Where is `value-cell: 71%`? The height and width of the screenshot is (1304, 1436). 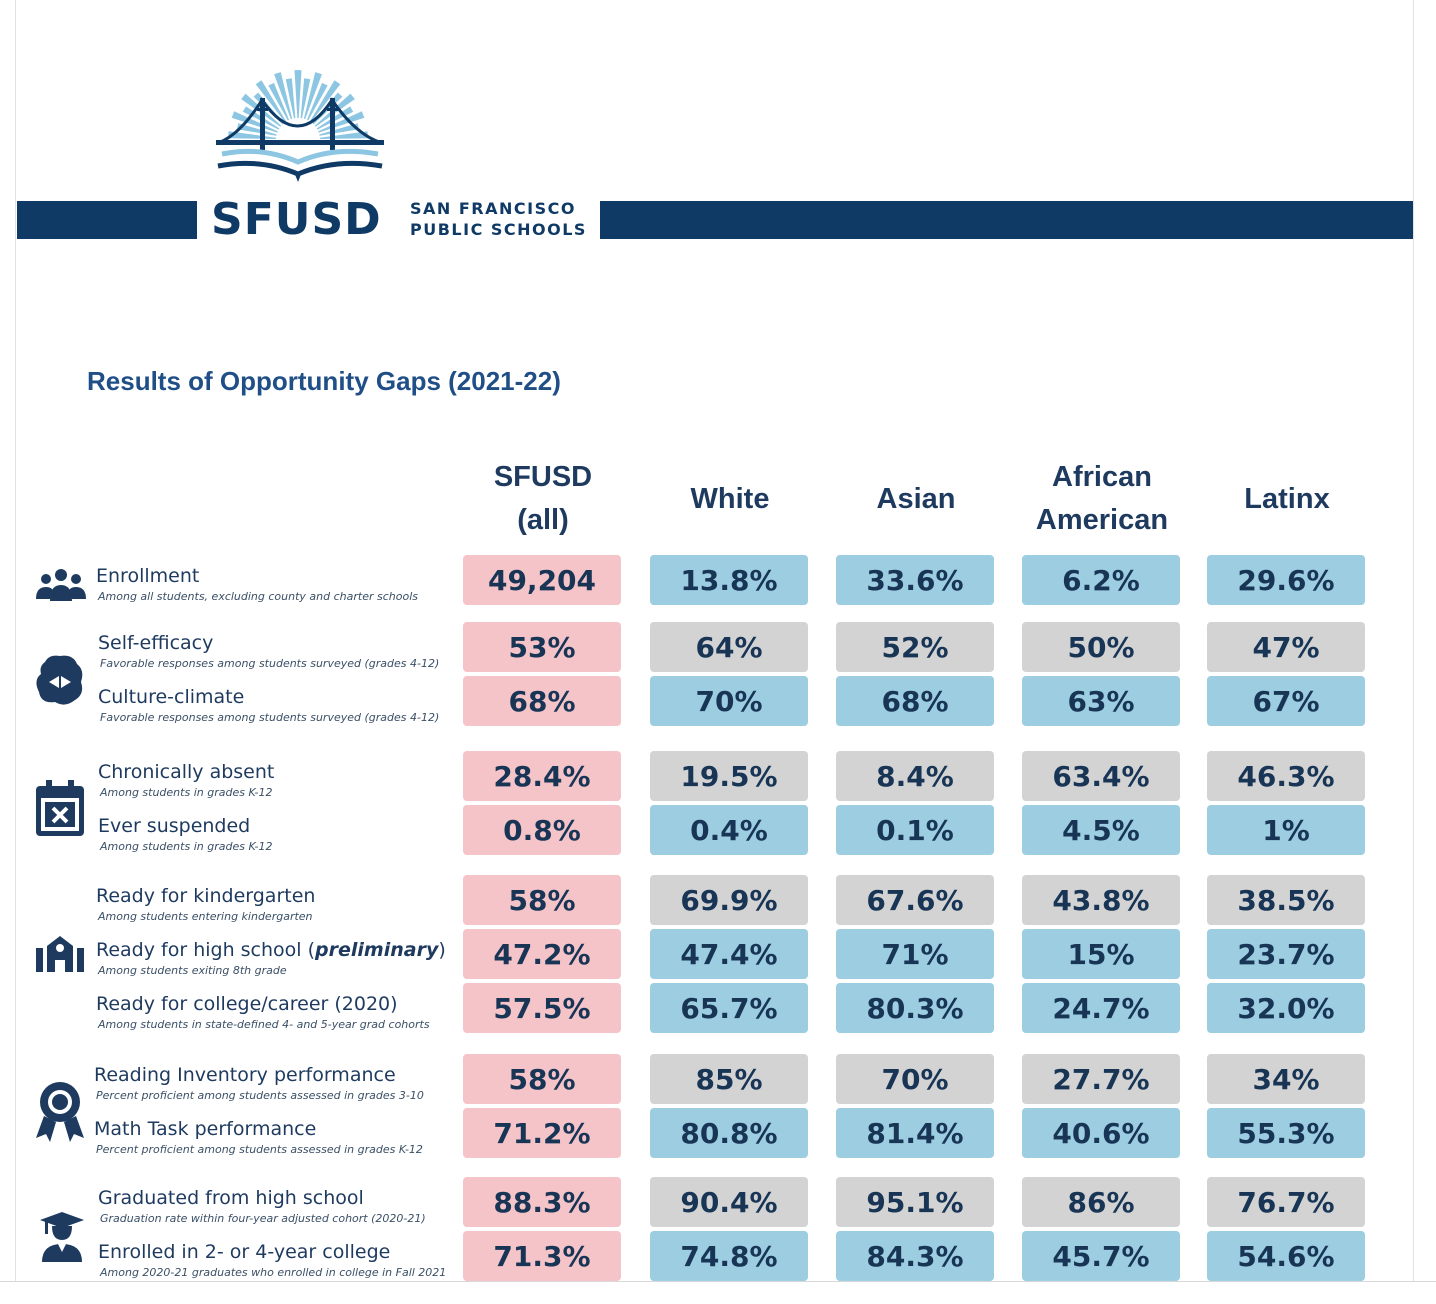 value-cell: 71% is located at coordinates (915, 954).